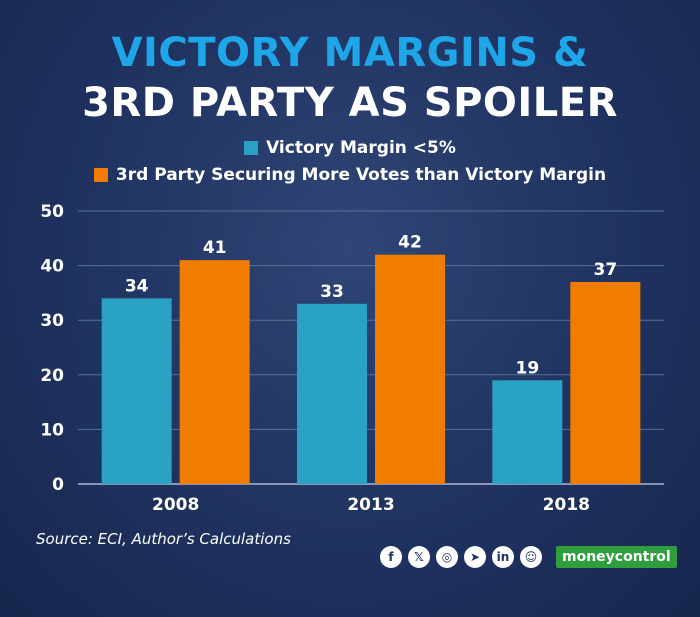  I want to click on legend-swatch-series1, so click(251, 148).